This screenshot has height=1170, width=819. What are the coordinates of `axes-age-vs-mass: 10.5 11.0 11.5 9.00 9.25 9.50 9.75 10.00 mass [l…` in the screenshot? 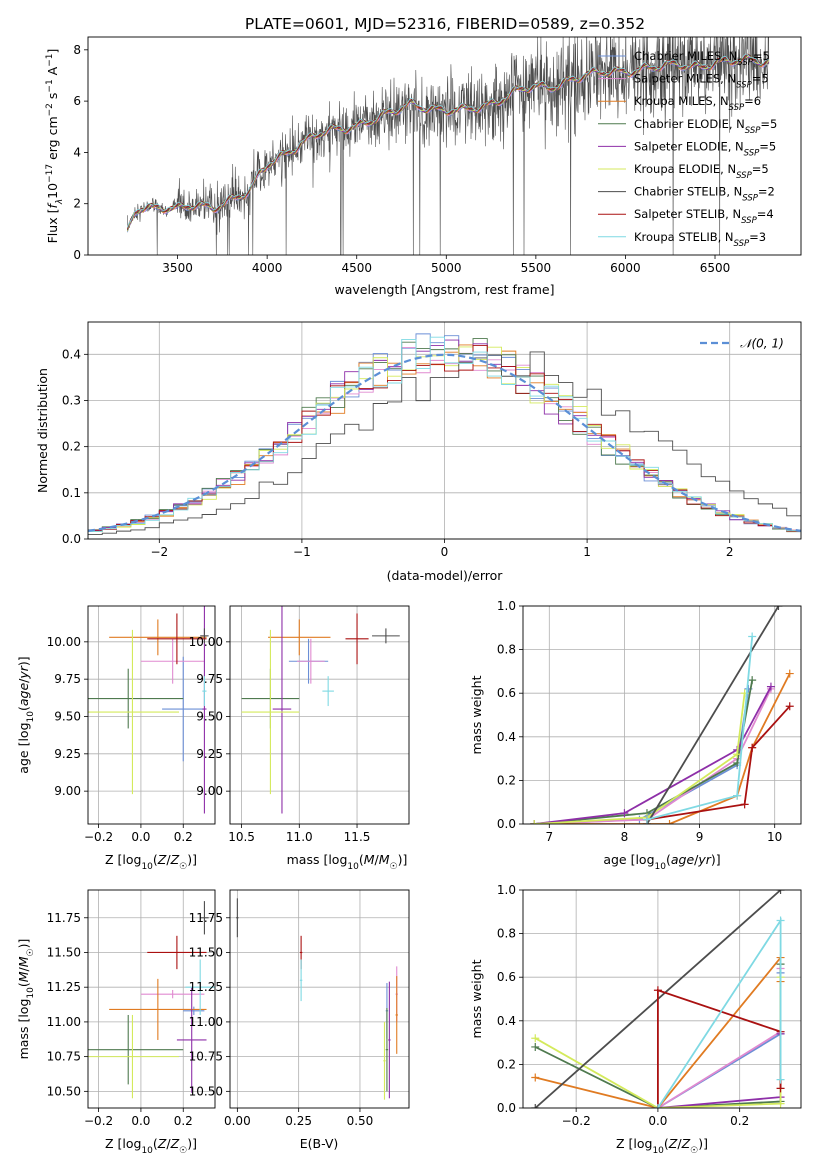 It's located at (299, 738).